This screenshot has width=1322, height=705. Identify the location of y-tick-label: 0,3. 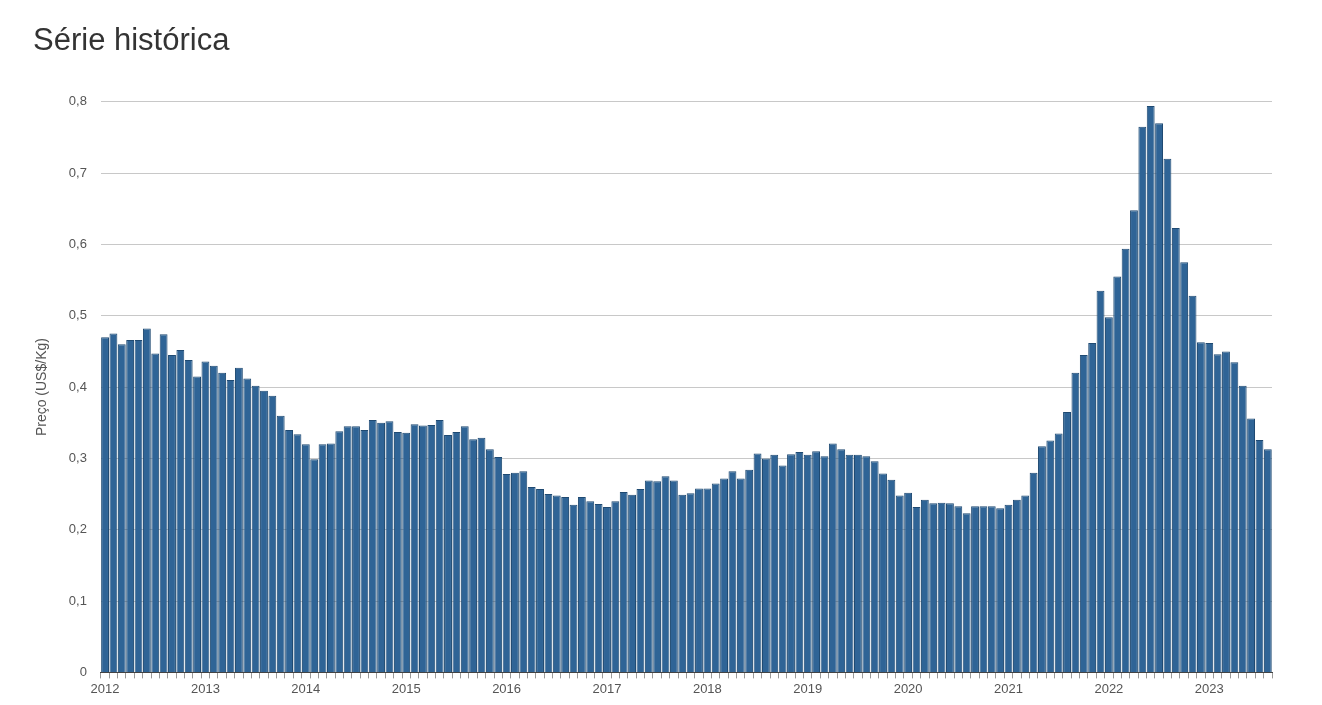
(77, 457).